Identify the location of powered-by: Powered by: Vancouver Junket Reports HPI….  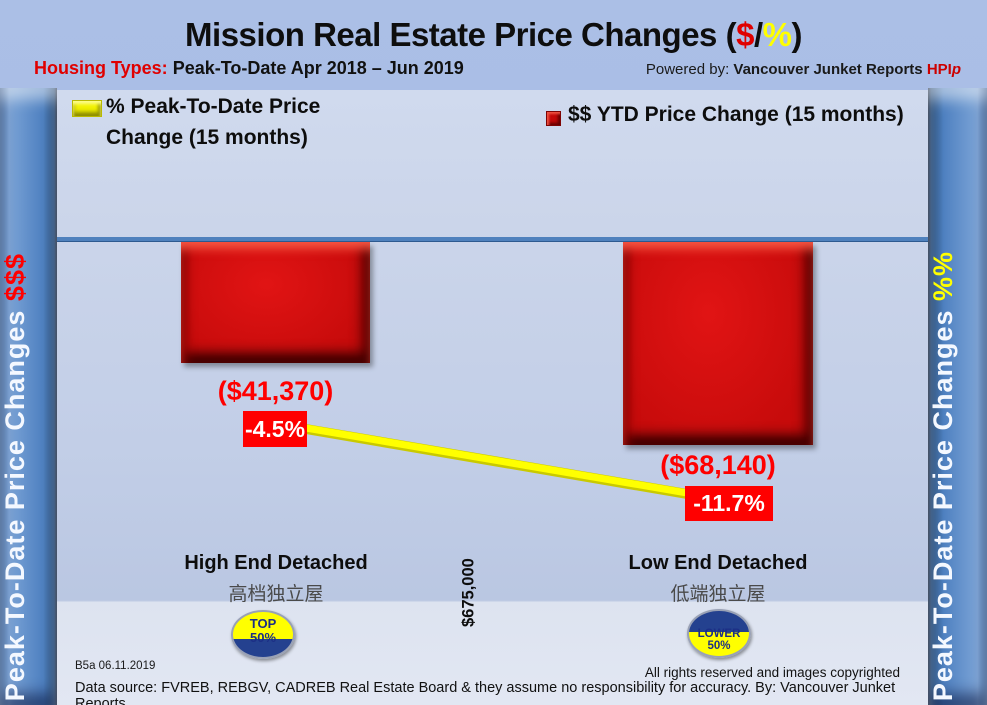
(803, 69).